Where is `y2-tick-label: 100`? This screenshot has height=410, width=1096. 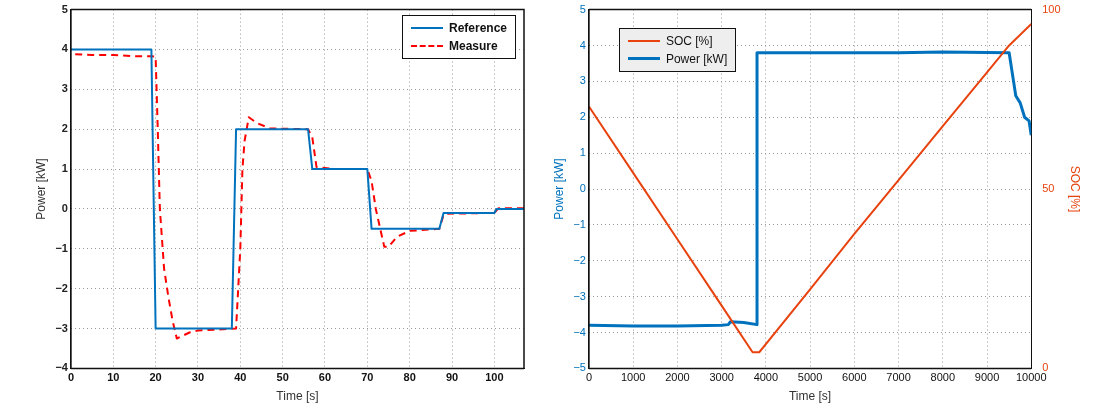
y2-tick-label: 100 is located at coordinates (1051, 8).